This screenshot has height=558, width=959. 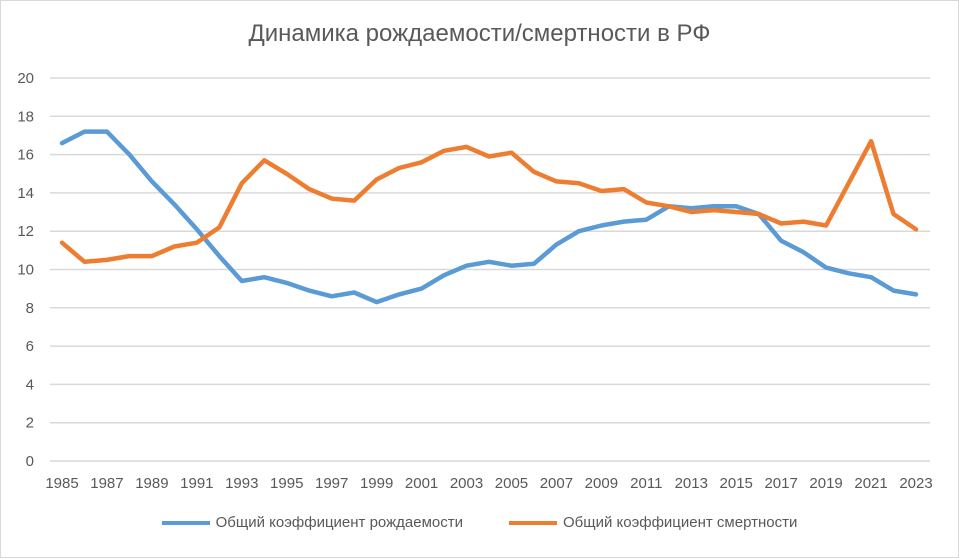 I want to click on y-tick-label: 8, so click(x=30, y=308).